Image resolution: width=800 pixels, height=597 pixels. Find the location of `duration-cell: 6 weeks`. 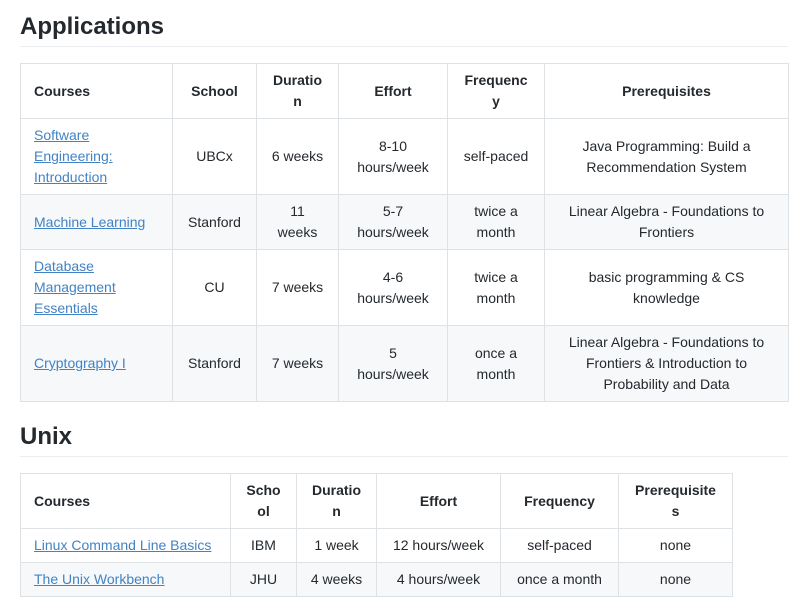

duration-cell: 6 weeks is located at coordinates (297, 156).